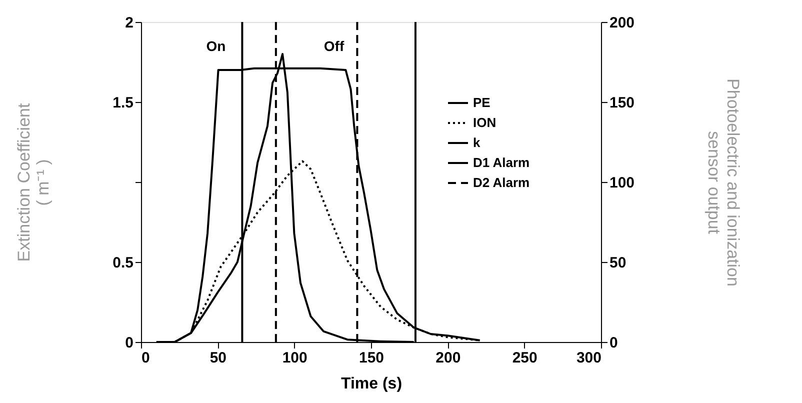 The image size is (802, 403). I want to click on x-tick-label: 100, so click(295, 358).